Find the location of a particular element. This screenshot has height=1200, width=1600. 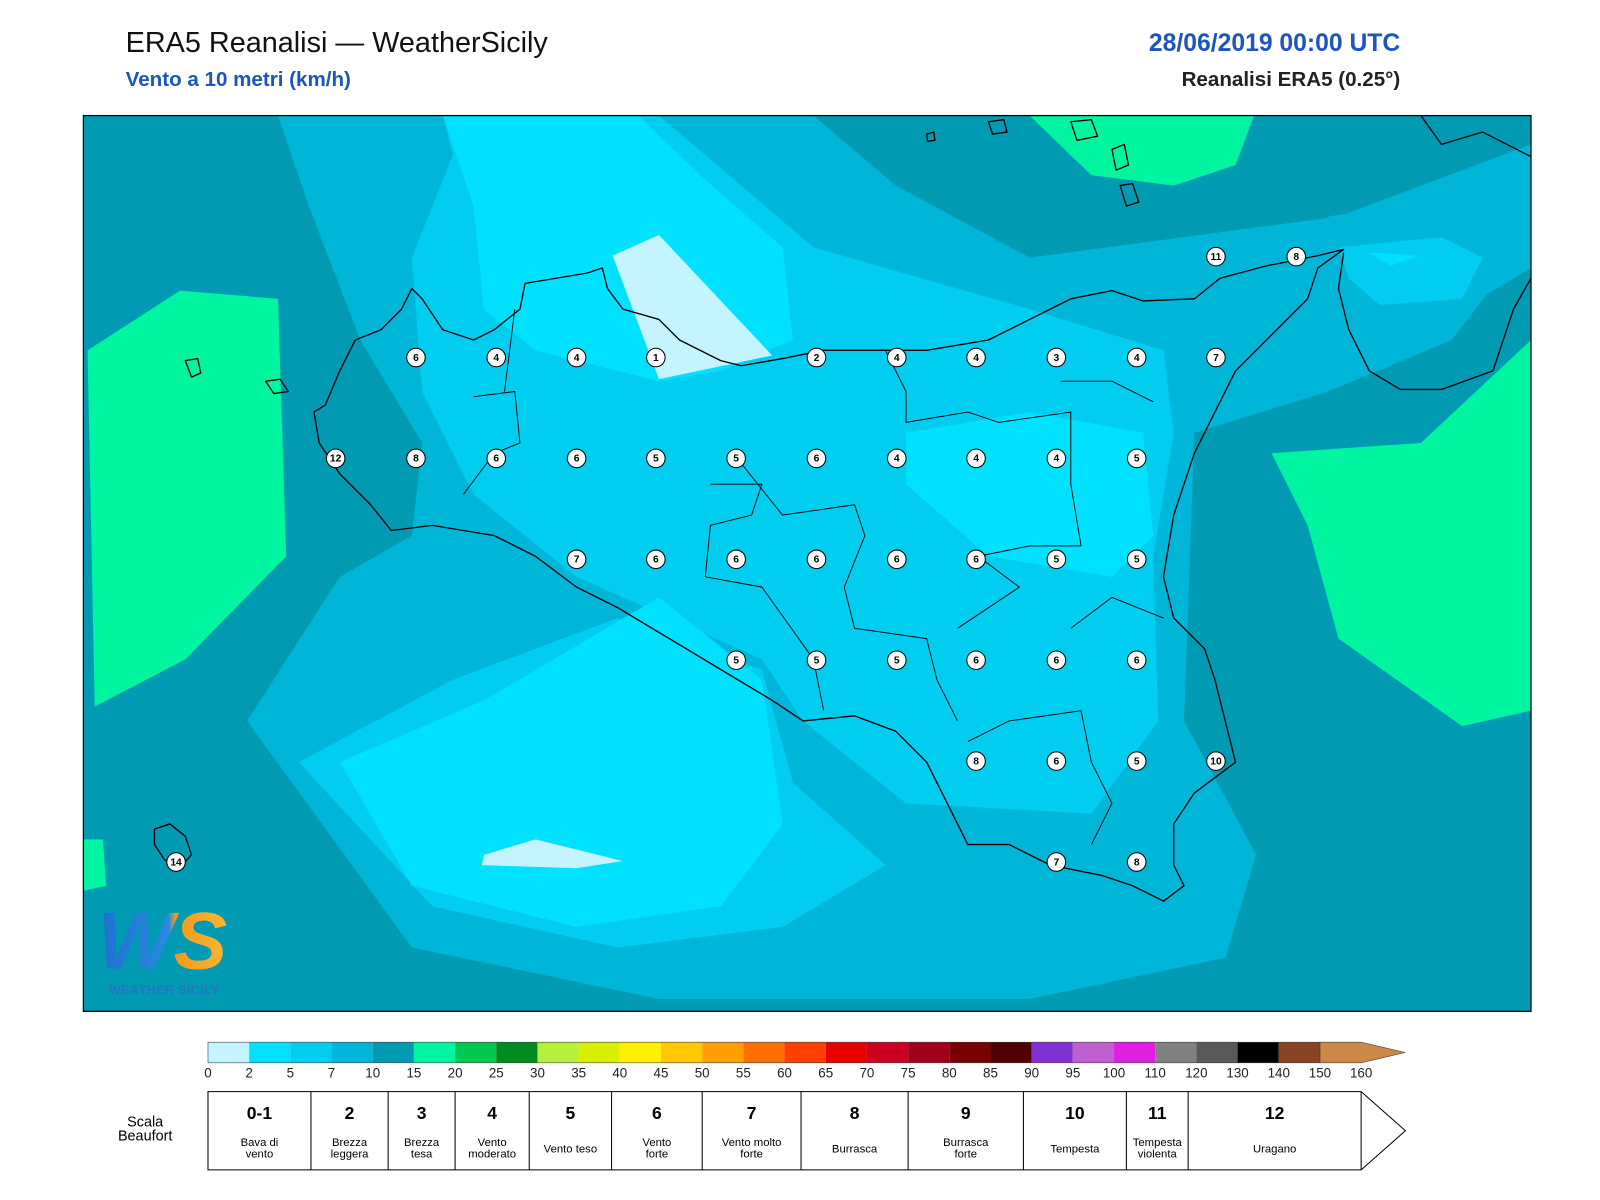

colorbar-tick-label: 130 is located at coordinates (1237, 1073).